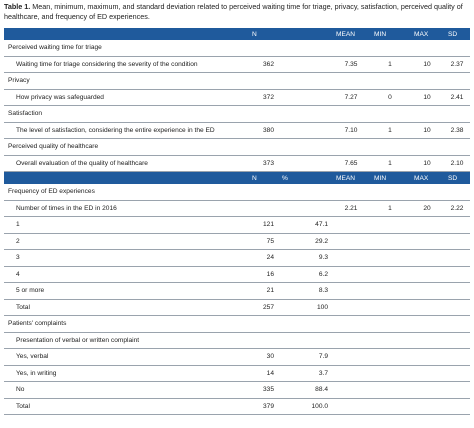  What do you see at coordinates (305, 357) in the screenshot?
I see `pct-cell: 7.9` at bounding box center [305, 357].